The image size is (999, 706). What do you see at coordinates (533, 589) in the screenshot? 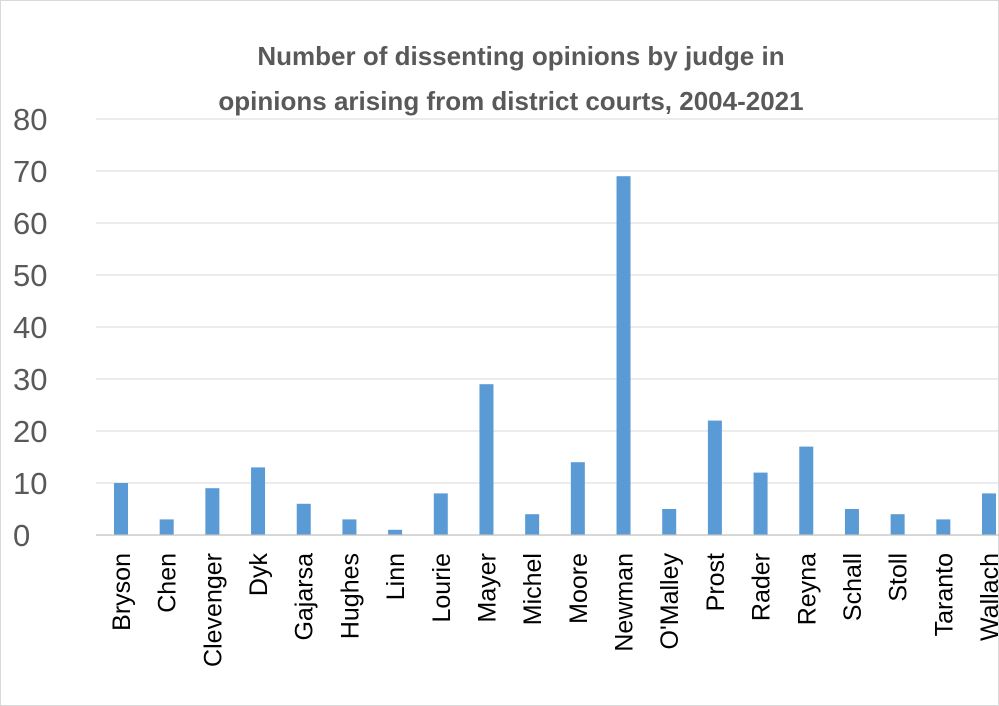
I see `x-tick-label: Michel` at bounding box center [533, 589].